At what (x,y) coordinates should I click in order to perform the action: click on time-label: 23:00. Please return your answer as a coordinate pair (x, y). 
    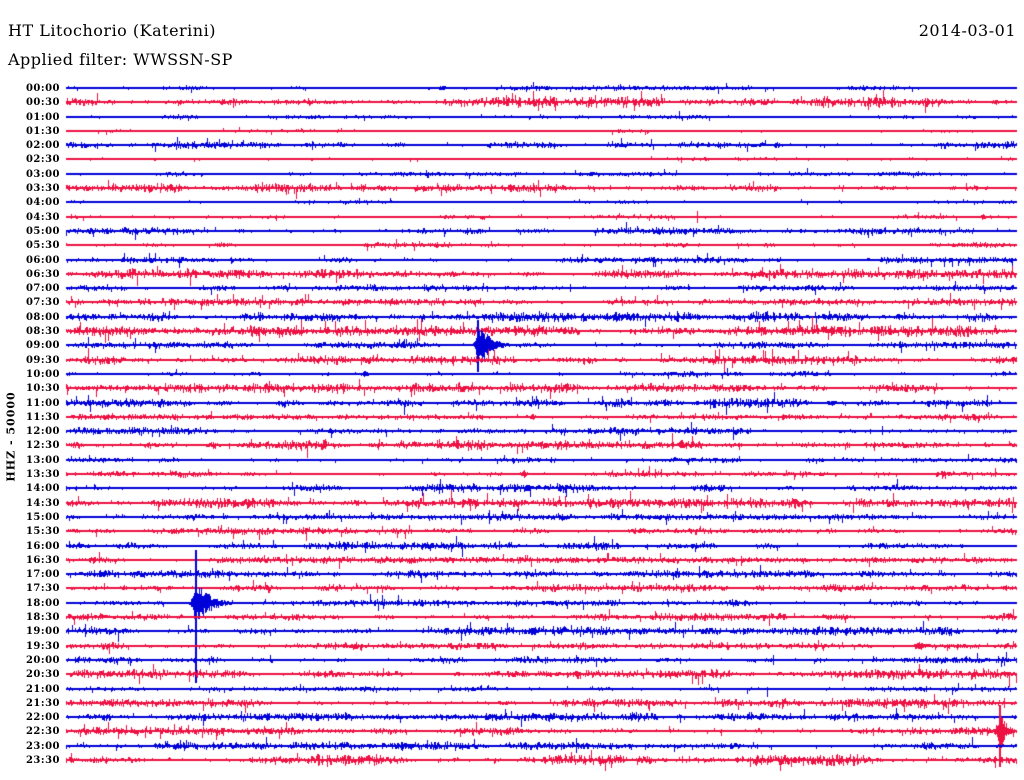
    Looking at the image, I should click on (42, 746).